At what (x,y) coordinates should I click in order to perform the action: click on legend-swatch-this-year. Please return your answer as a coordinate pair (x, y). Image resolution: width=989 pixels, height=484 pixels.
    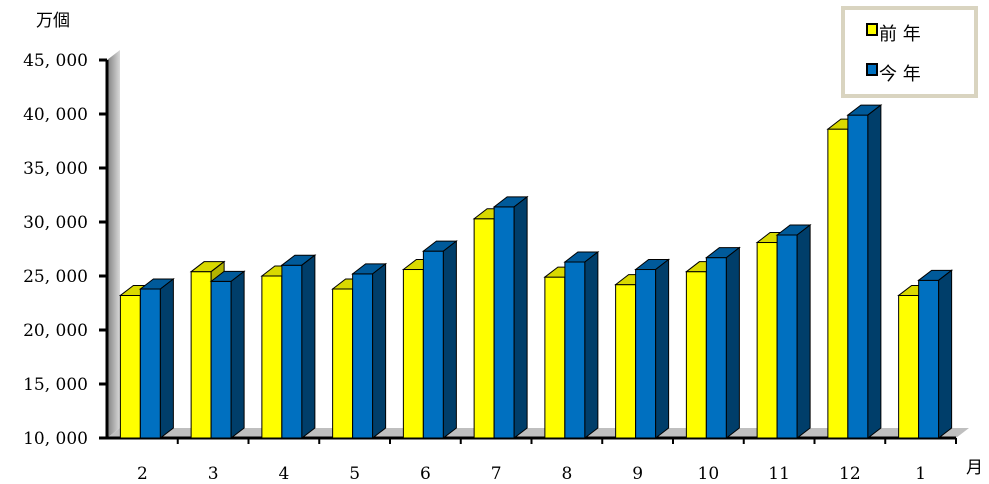
    Looking at the image, I should click on (872, 69).